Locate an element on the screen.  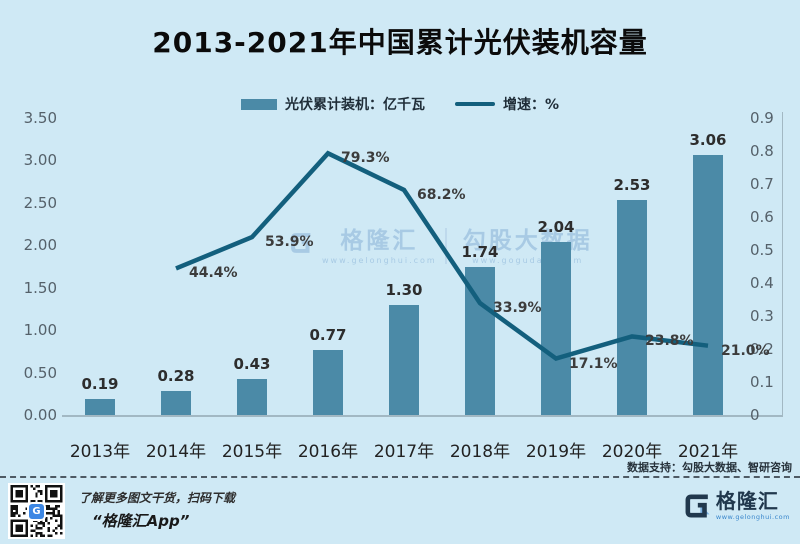
line-value-label: 33.9% is located at coordinates (517, 308).